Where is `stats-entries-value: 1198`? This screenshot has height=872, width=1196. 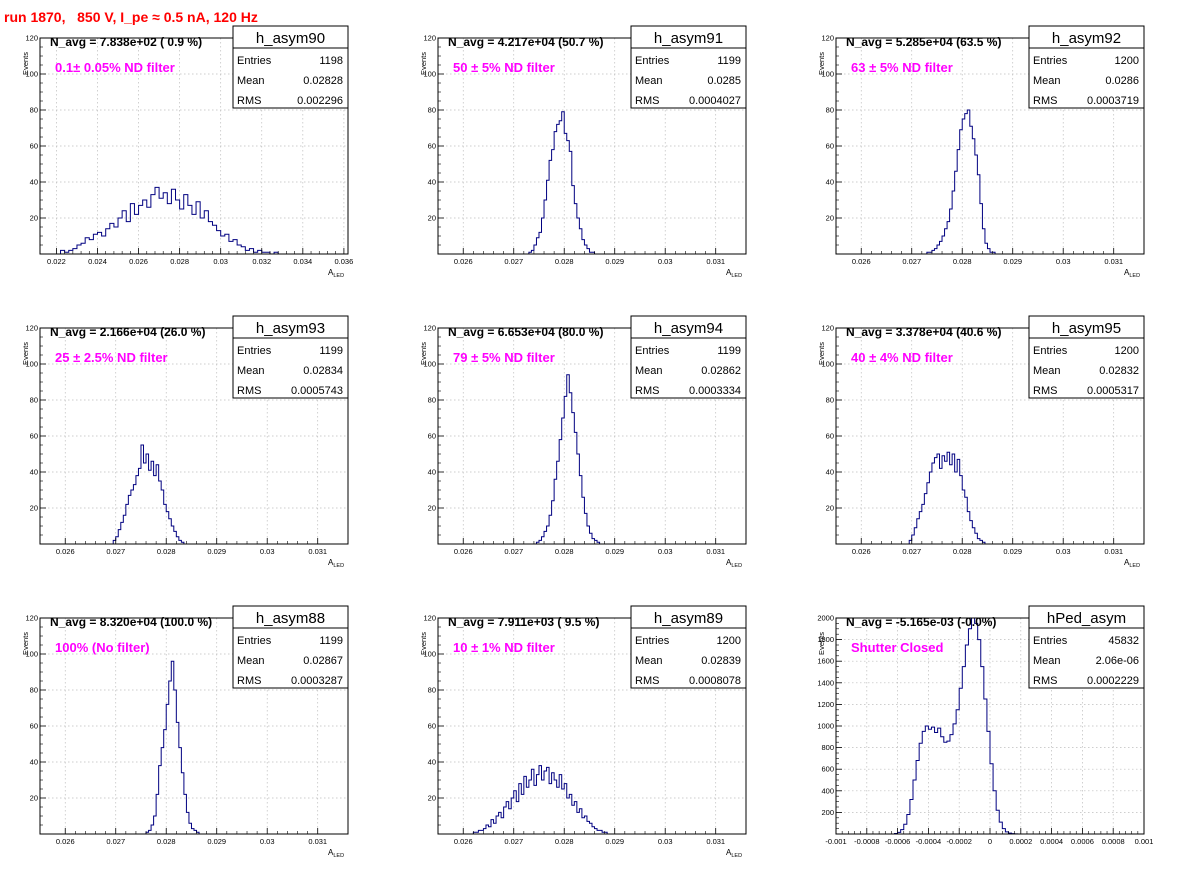
stats-entries-value: 1198 is located at coordinates (331, 61).